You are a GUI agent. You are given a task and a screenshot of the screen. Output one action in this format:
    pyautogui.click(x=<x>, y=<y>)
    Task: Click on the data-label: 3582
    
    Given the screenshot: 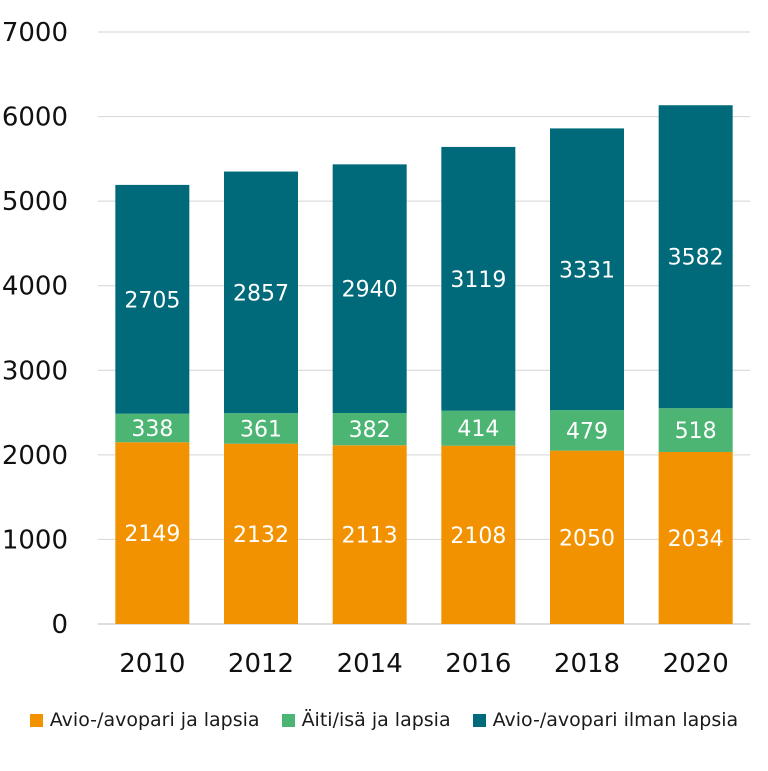 What is the action you would take?
    pyautogui.click(x=696, y=258)
    